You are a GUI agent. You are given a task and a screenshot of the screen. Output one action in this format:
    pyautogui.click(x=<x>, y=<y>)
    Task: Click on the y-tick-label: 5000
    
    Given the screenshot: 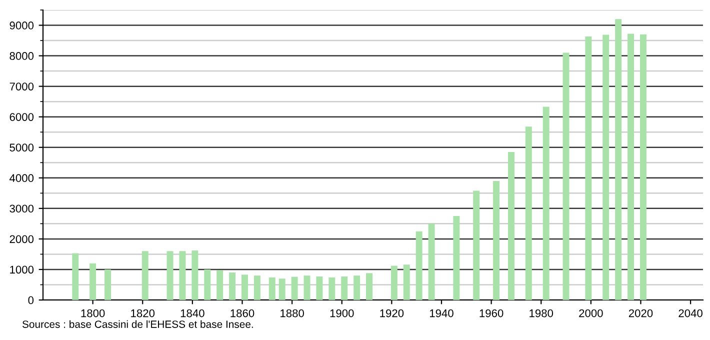 What is the action you would take?
    pyautogui.click(x=22, y=148)
    